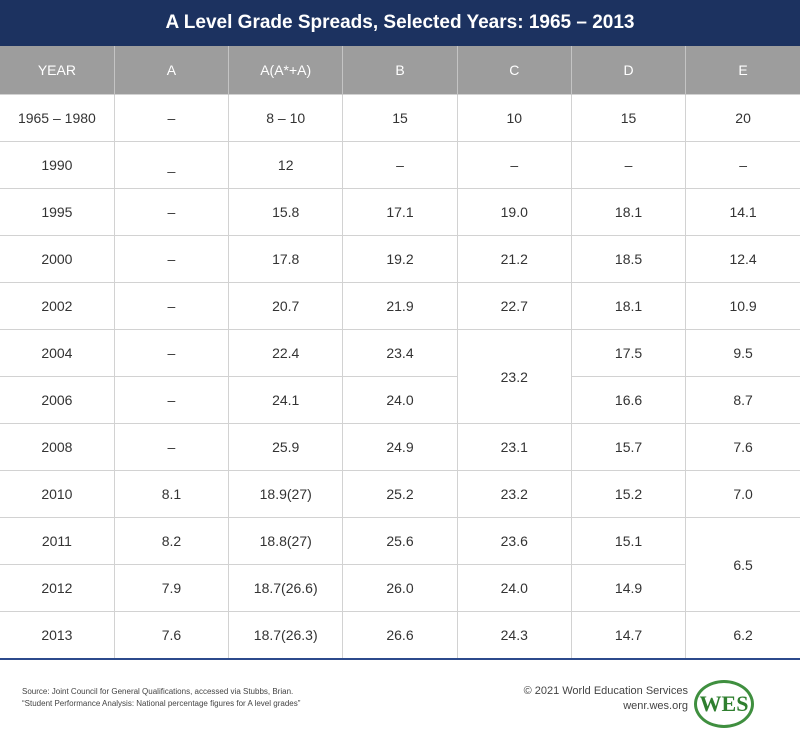  Describe the element at coordinates (628, 400) in the screenshot. I see `table-cell: 16.6` at that location.